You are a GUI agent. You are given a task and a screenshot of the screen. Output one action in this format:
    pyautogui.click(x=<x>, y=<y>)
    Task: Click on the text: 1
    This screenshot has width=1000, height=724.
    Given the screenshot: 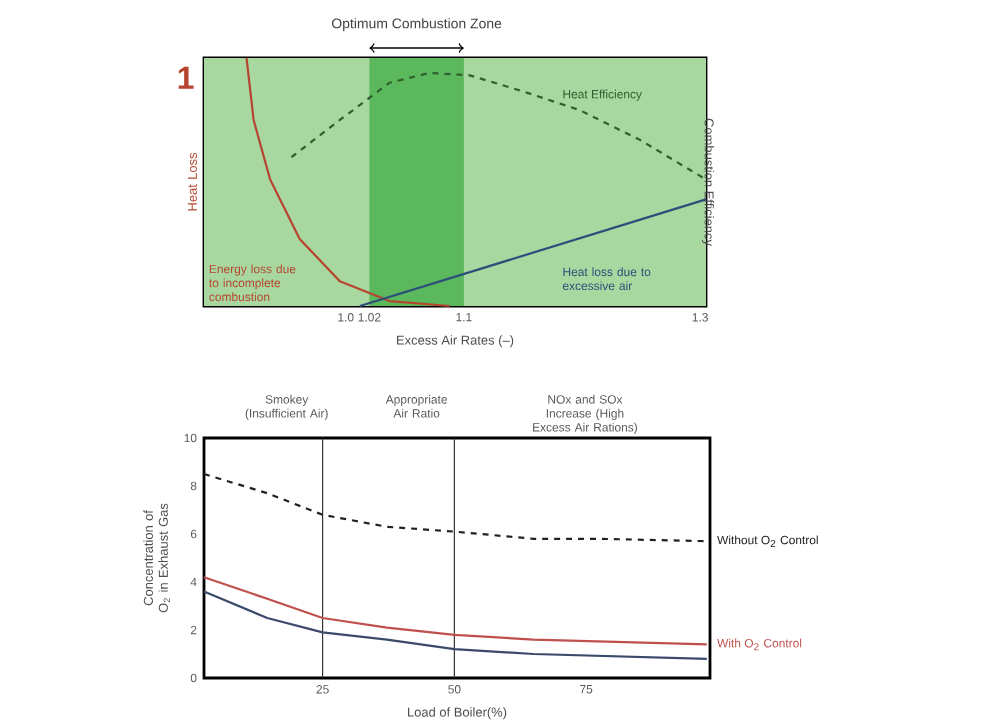 What is the action you would take?
    pyautogui.click(x=186, y=77)
    